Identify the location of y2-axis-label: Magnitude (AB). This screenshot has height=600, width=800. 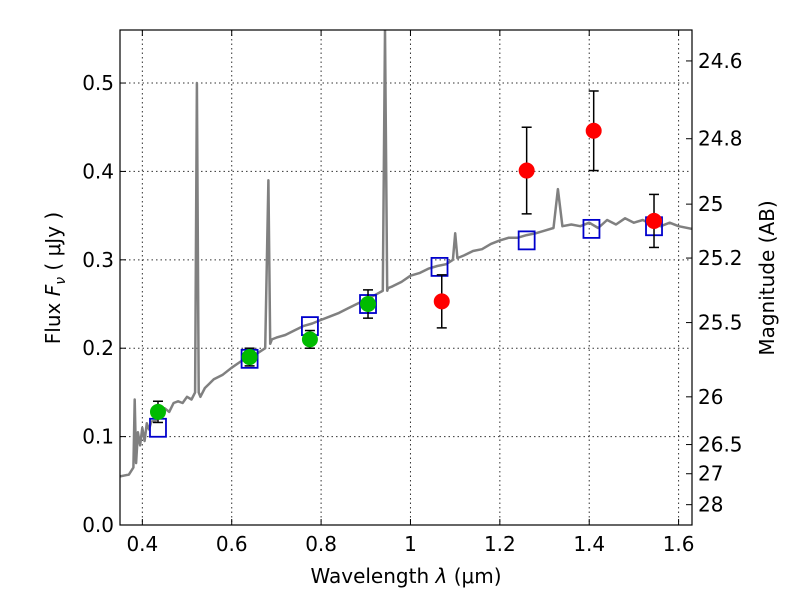
(767, 277).